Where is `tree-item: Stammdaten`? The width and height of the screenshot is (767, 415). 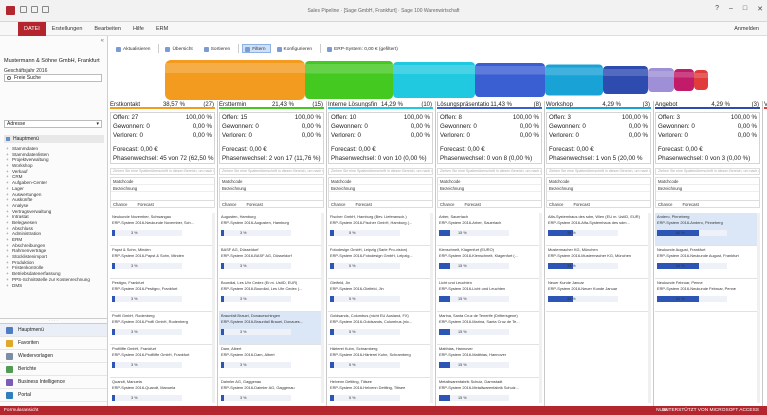
tree-item: Stammdaten is located at coordinates (55, 149).